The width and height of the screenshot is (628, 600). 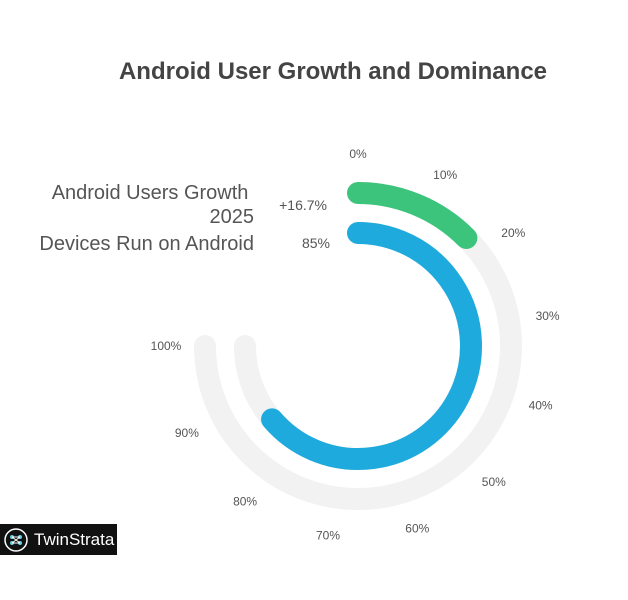 What do you see at coordinates (16, 539) in the screenshot?
I see `twinstrata-logo-icon` at bounding box center [16, 539].